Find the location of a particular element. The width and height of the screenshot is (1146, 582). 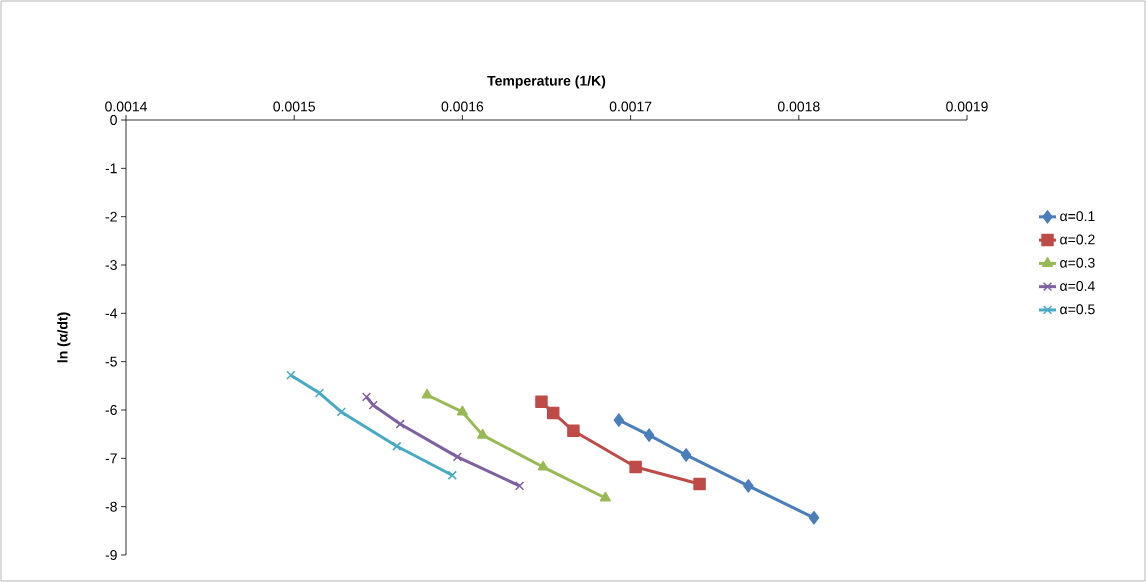

x-tick-label: 0.0016 is located at coordinates (462, 106).